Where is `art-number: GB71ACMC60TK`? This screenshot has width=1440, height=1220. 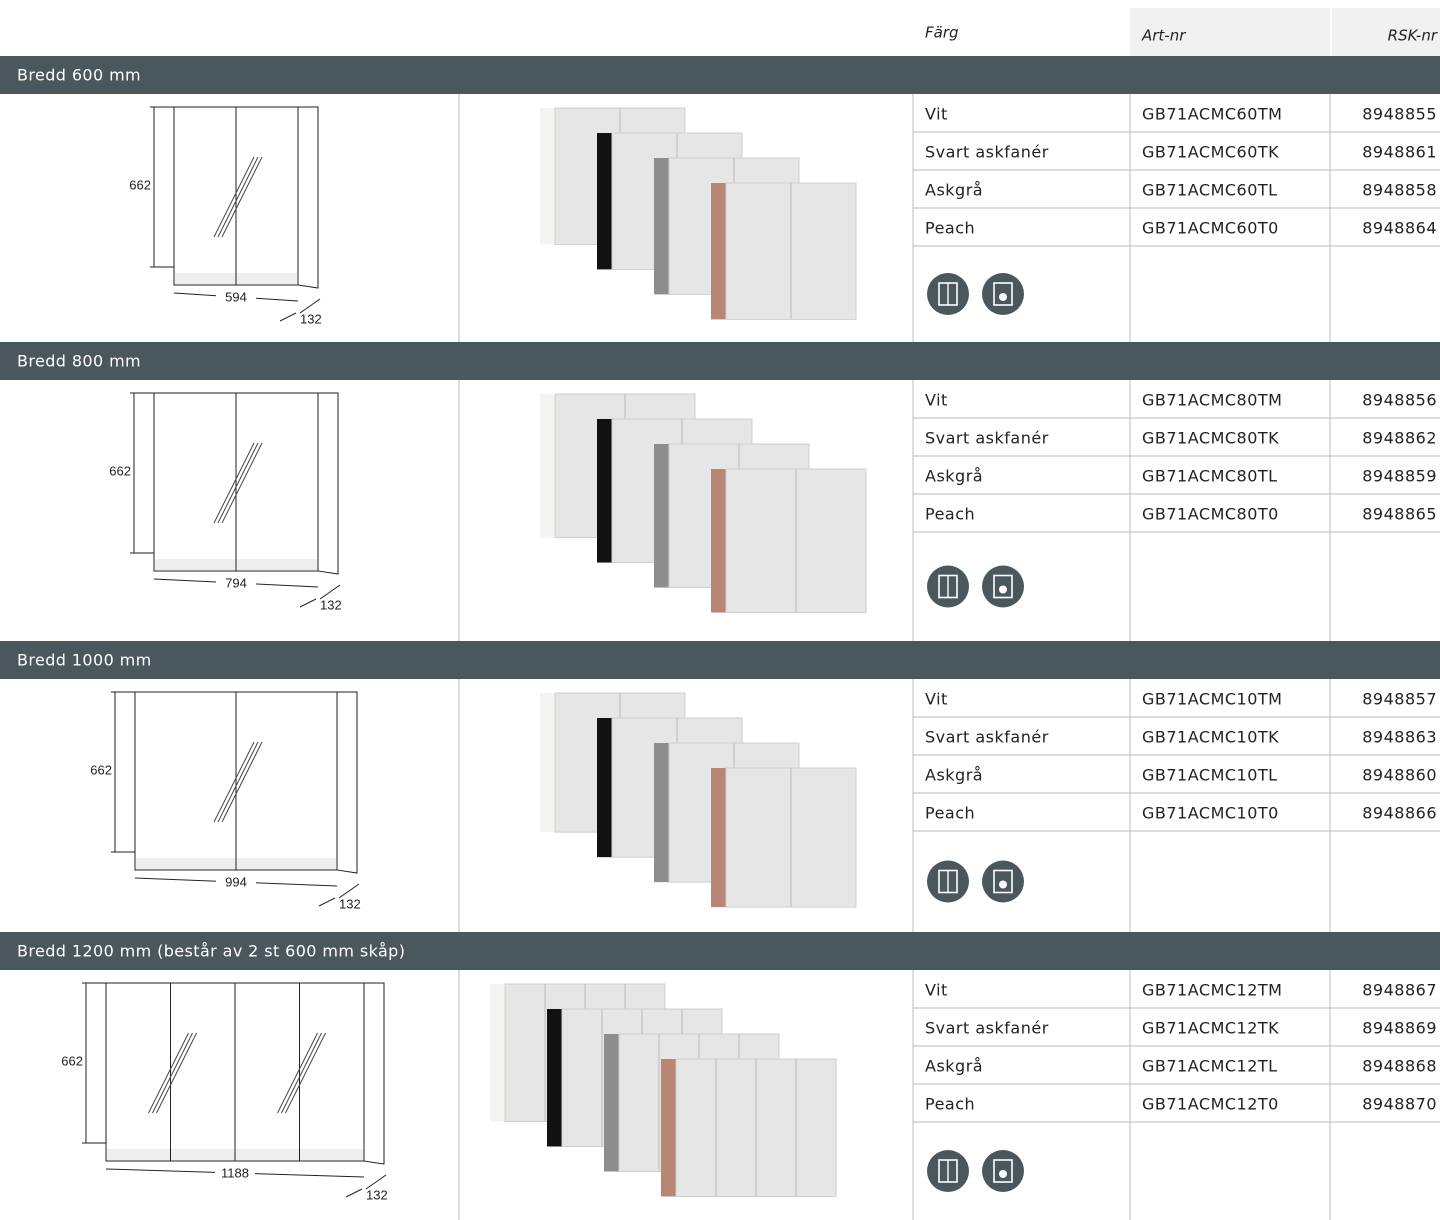
art-number: GB71ACMC60TK is located at coordinates (1210, 152).